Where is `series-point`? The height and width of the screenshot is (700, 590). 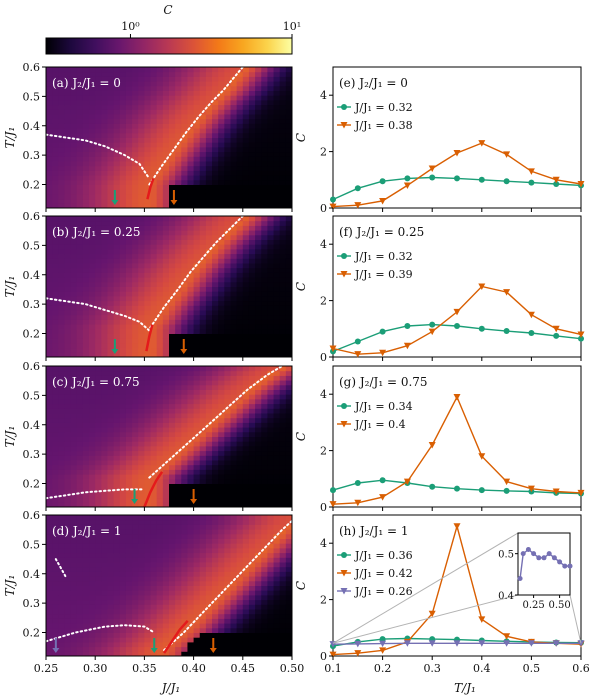
series-point is located at coordinates (481, 179).